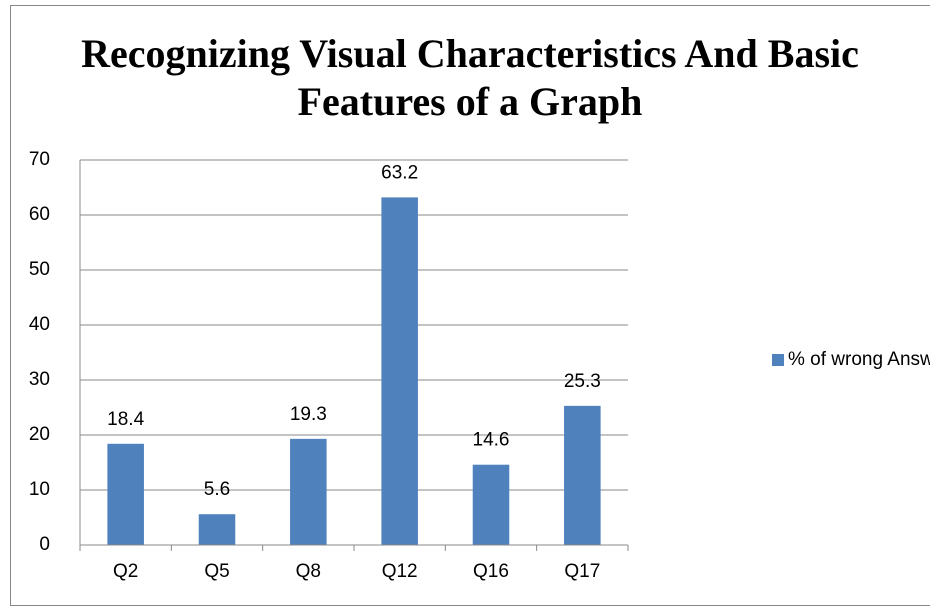  I want to click on y-tick-label: 50, so click(39, 269).